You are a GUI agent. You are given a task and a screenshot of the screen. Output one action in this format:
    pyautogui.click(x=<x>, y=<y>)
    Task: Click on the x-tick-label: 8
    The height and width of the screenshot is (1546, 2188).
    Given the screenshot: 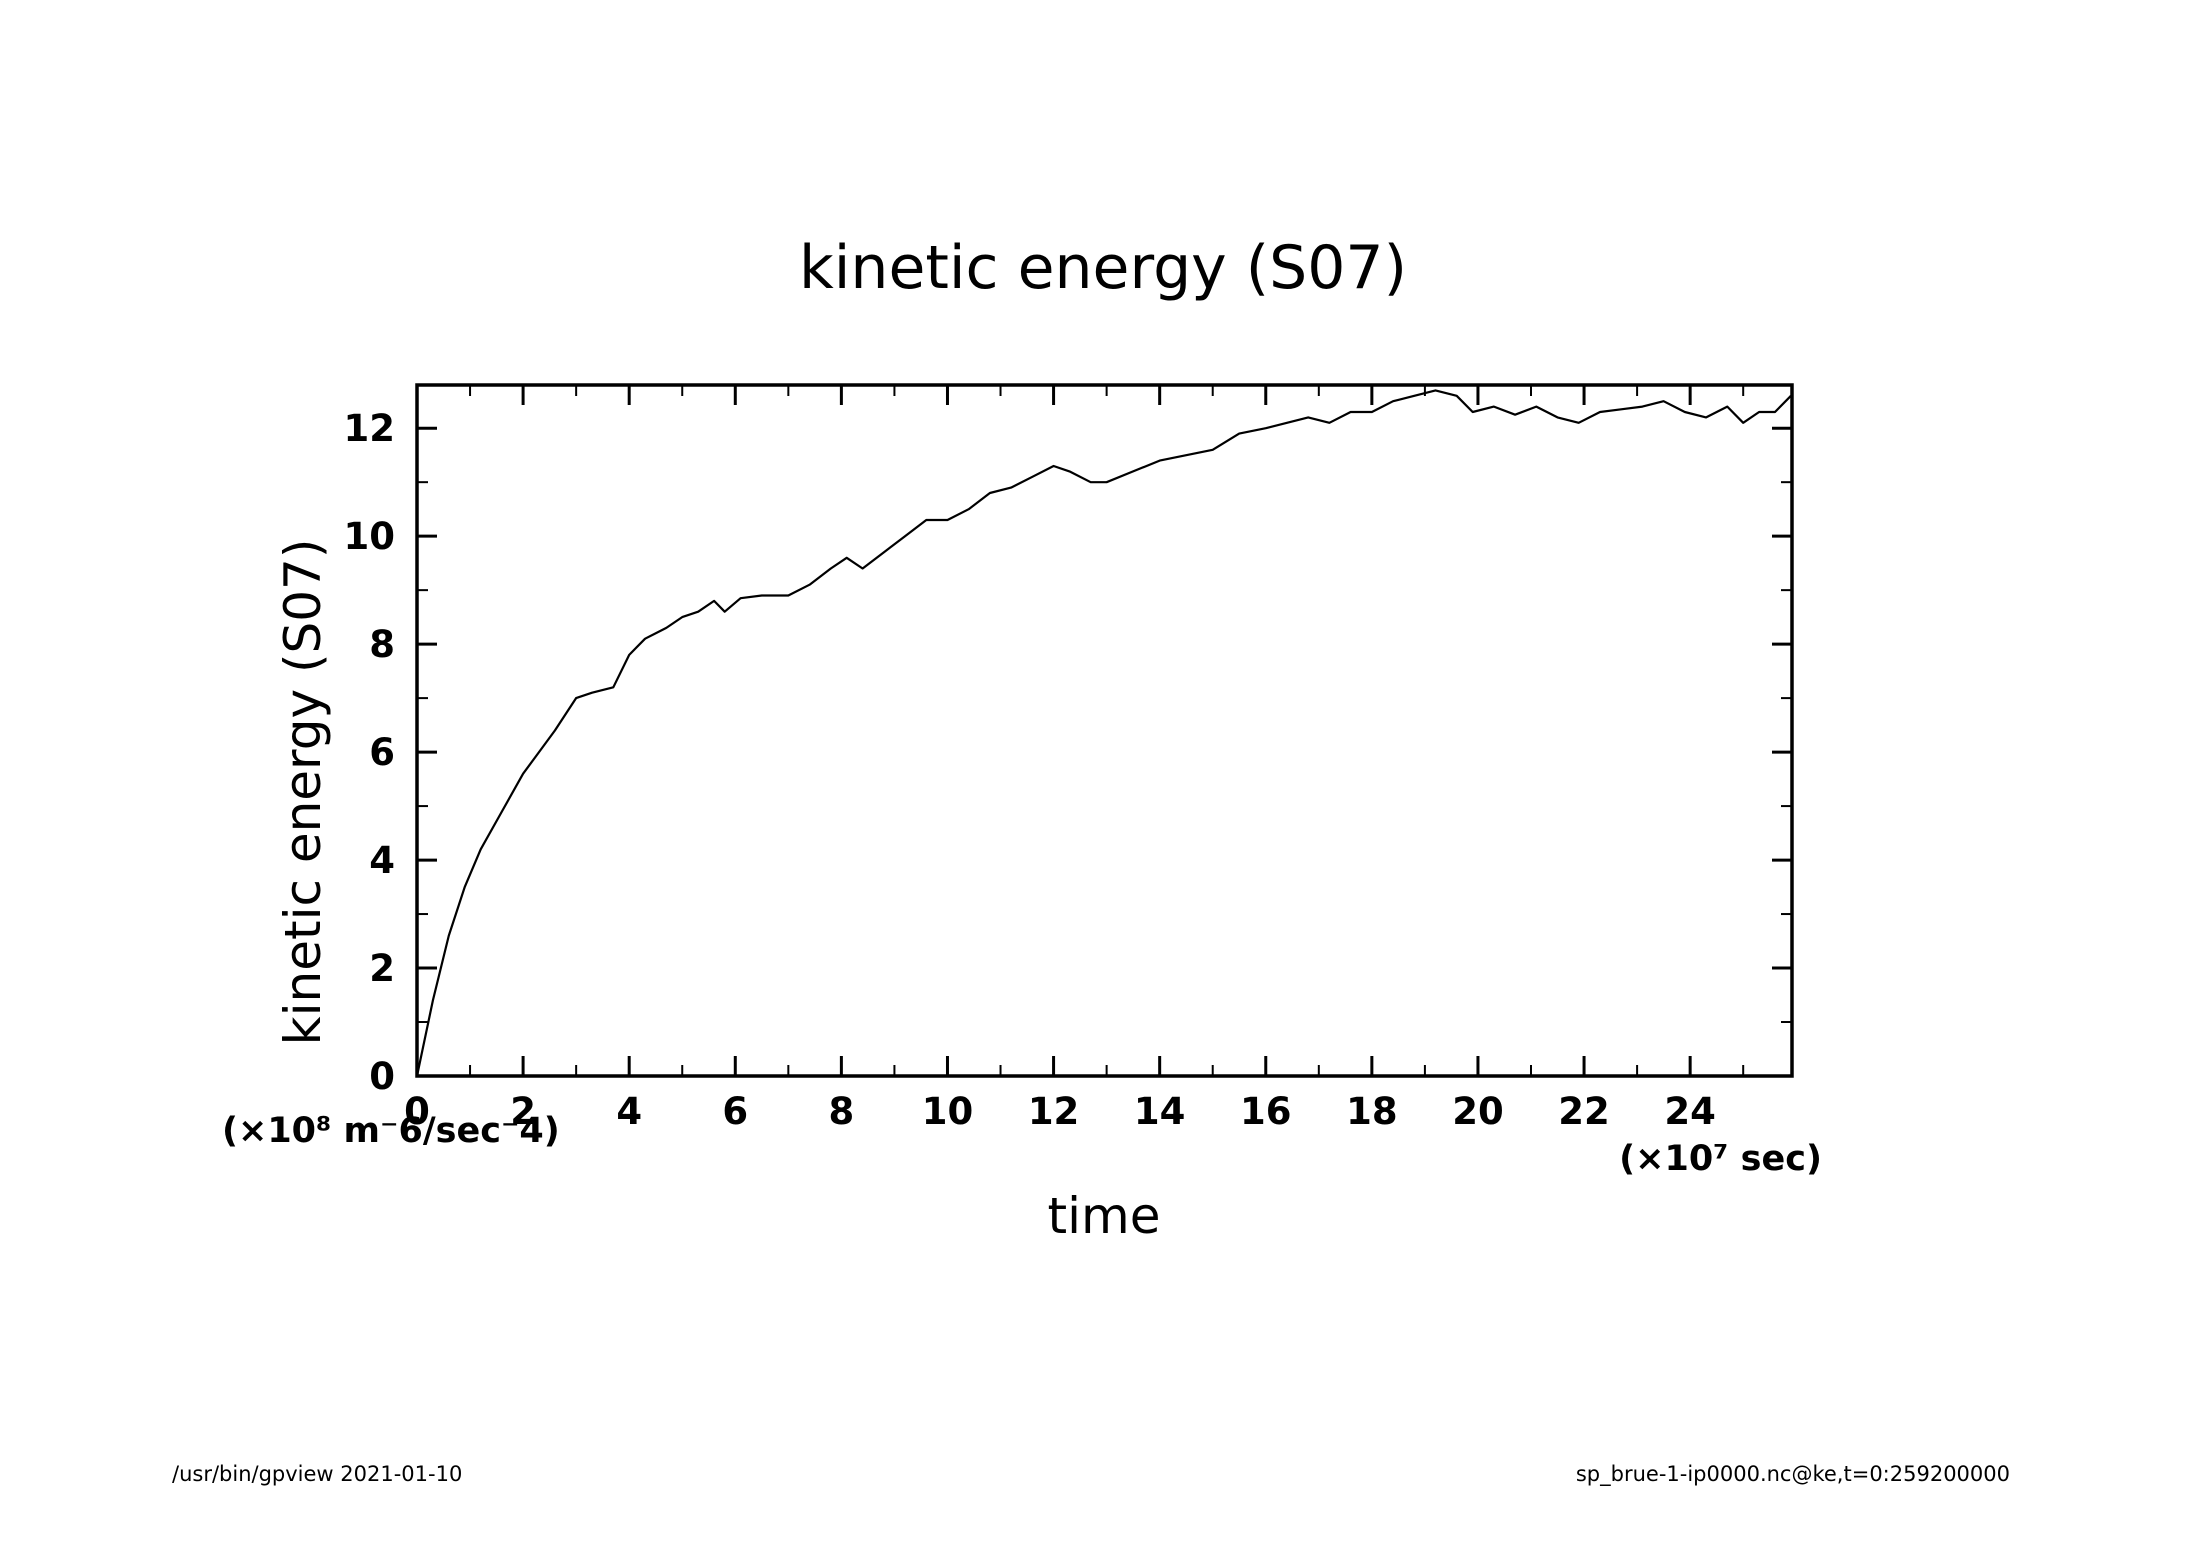 What is the action you would take?
    pyautogui.click(x=842, y=1111)
    